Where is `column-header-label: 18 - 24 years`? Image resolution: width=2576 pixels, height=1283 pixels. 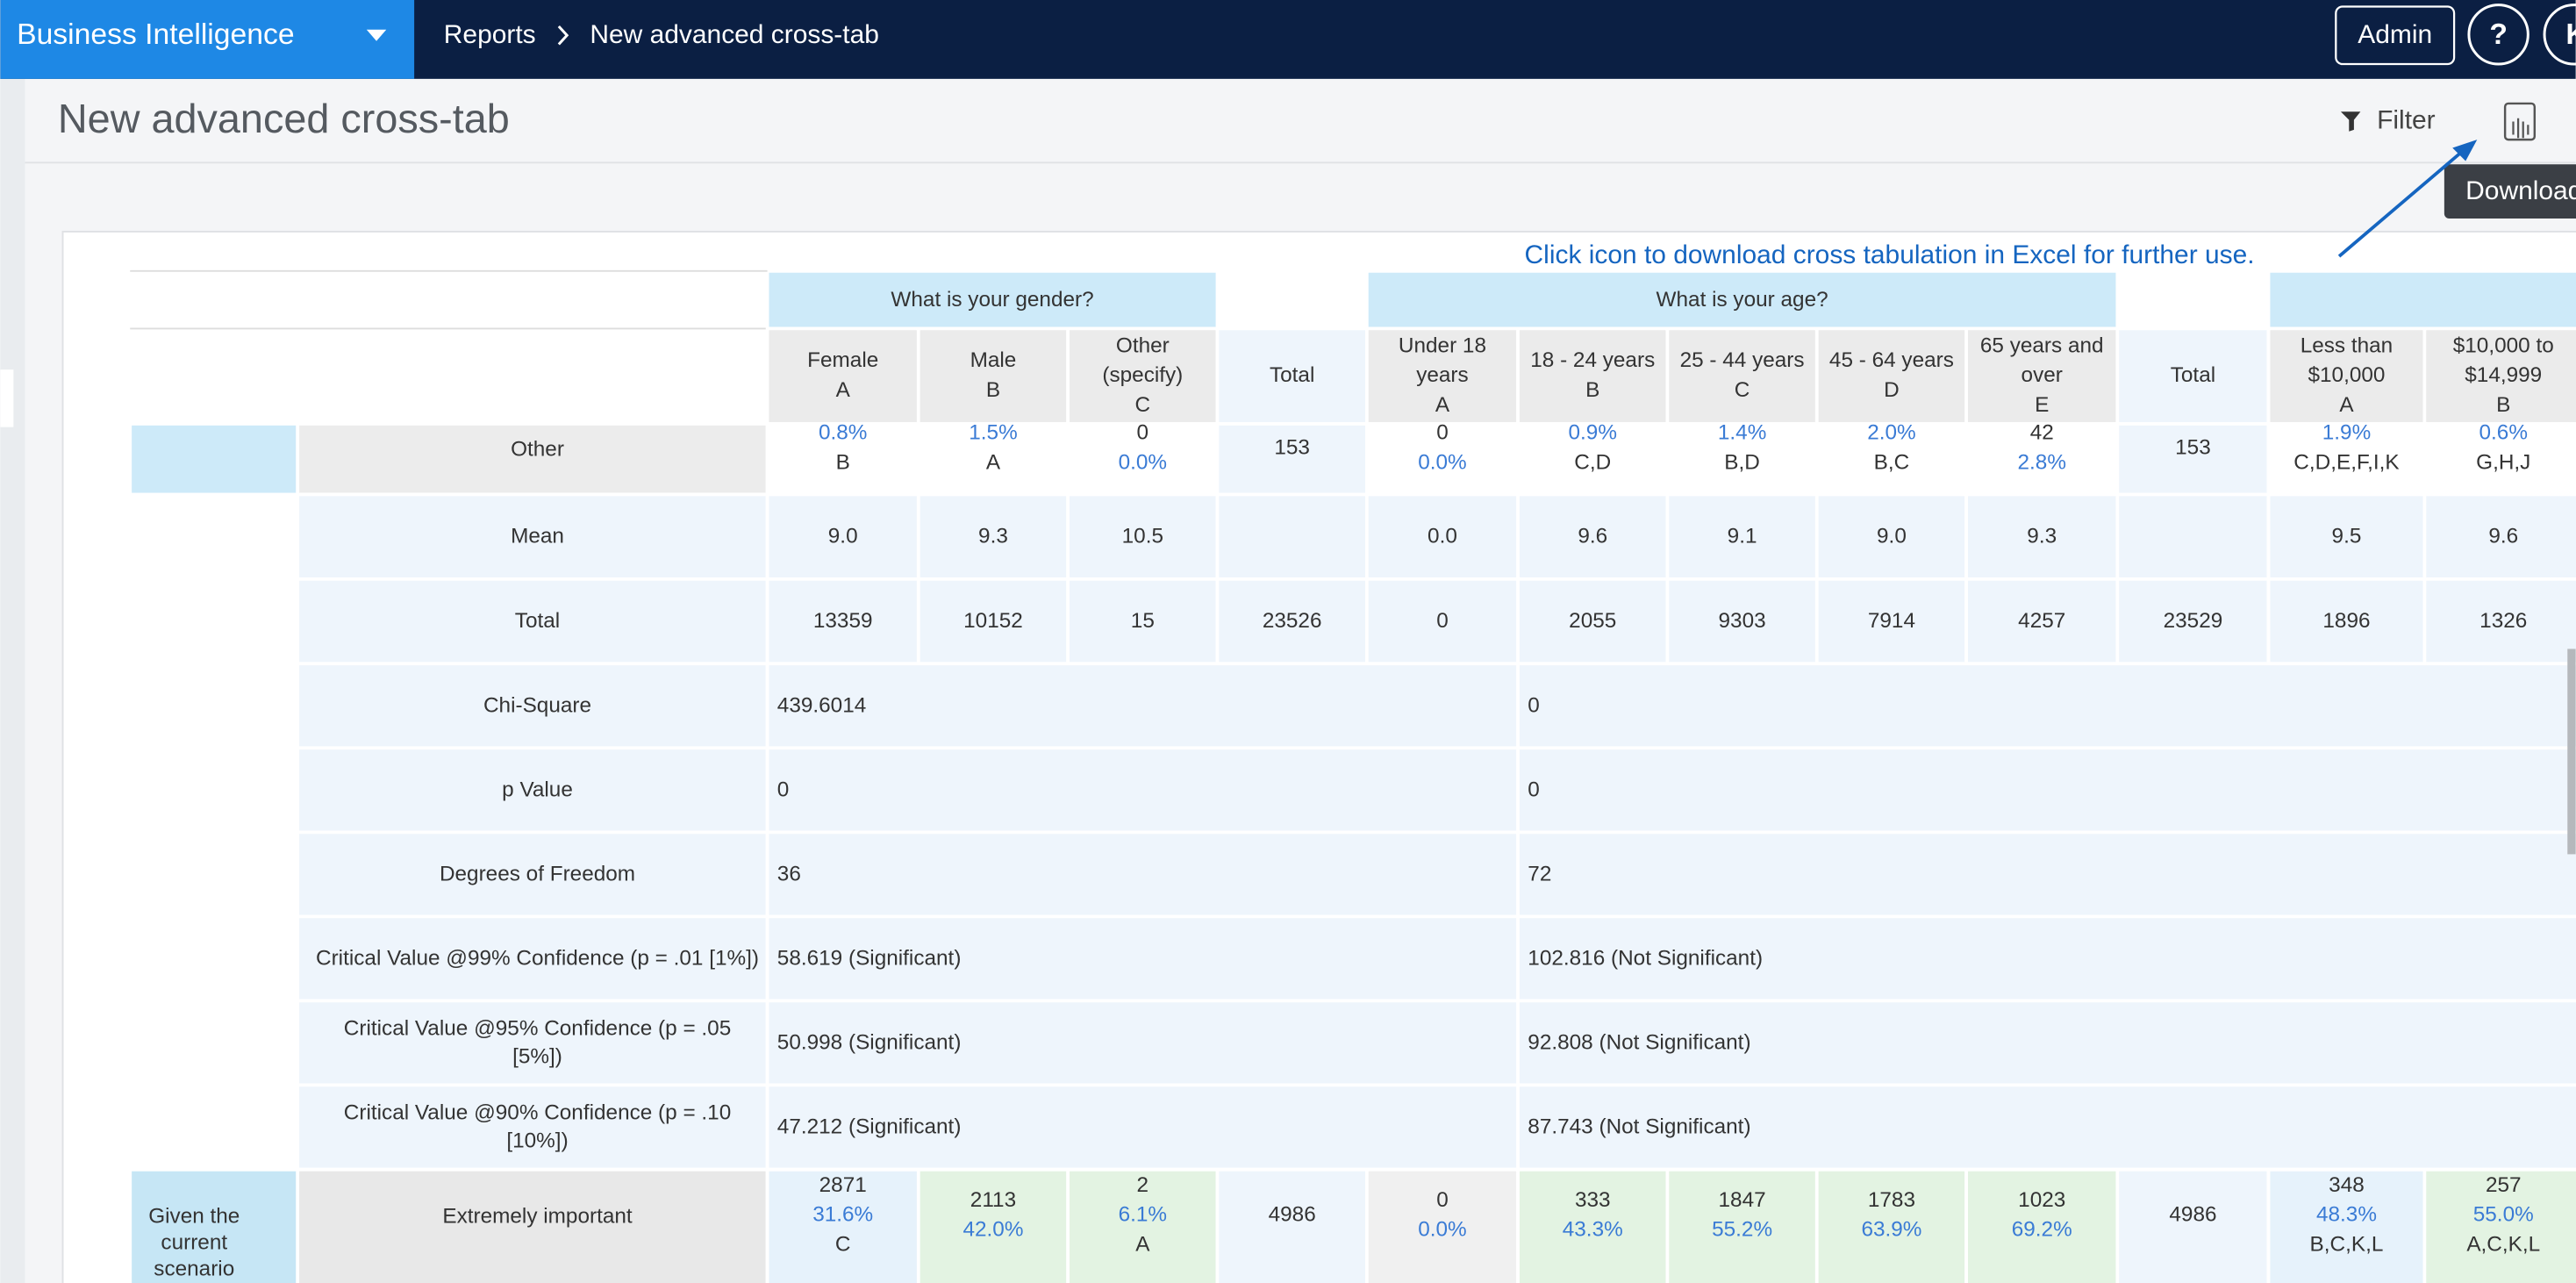
column-header-label: 18 - 24 years is located at coordinates (1592, 360).